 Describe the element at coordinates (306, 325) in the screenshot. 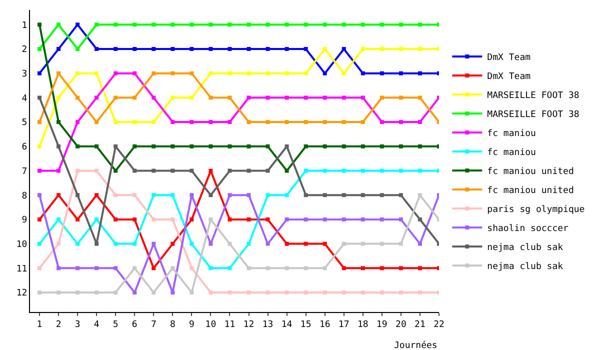

I see `x-tick-label: 15` at that location.